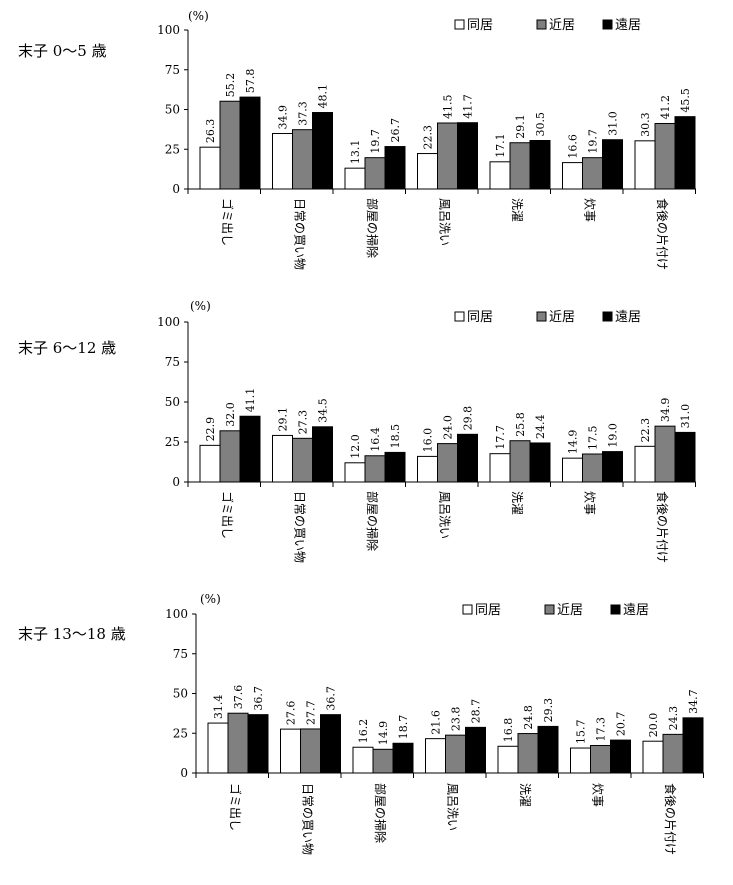  I want to click on y-unit-label: (%), so click(210, 599).